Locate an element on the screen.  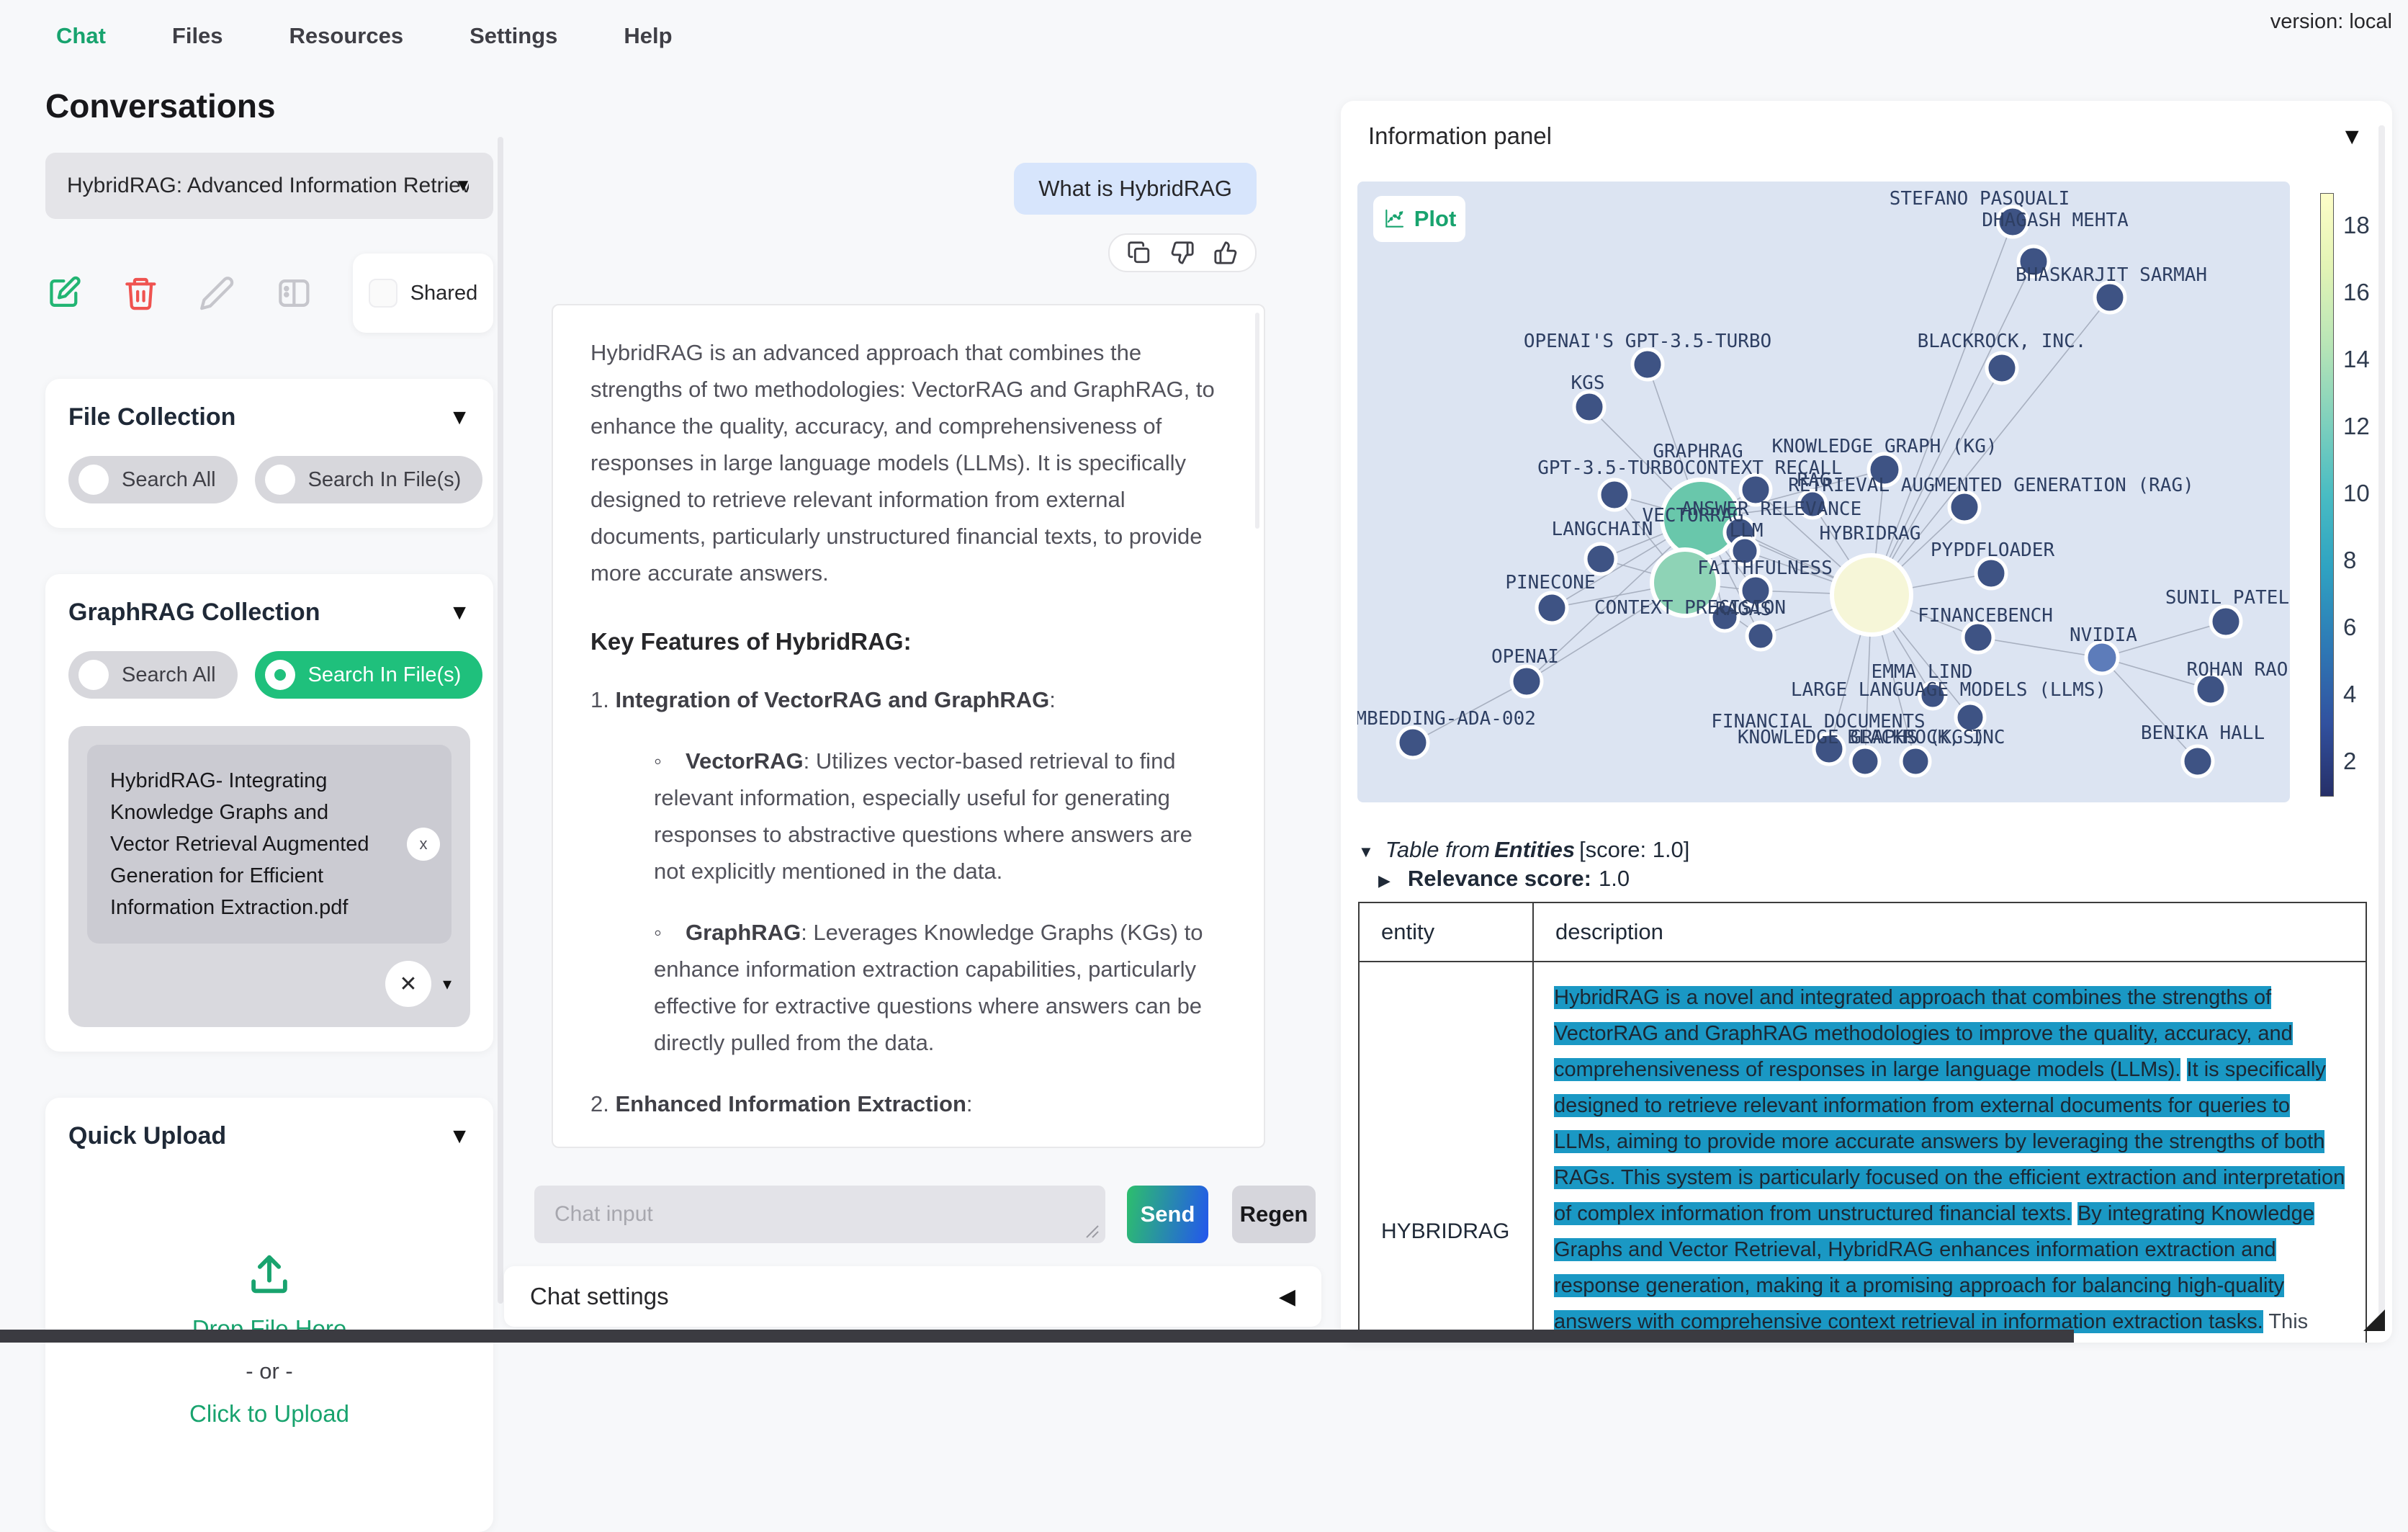
graphrag-search-in-files-toggle: Search In File(s) is located at coordinates (368, 675).